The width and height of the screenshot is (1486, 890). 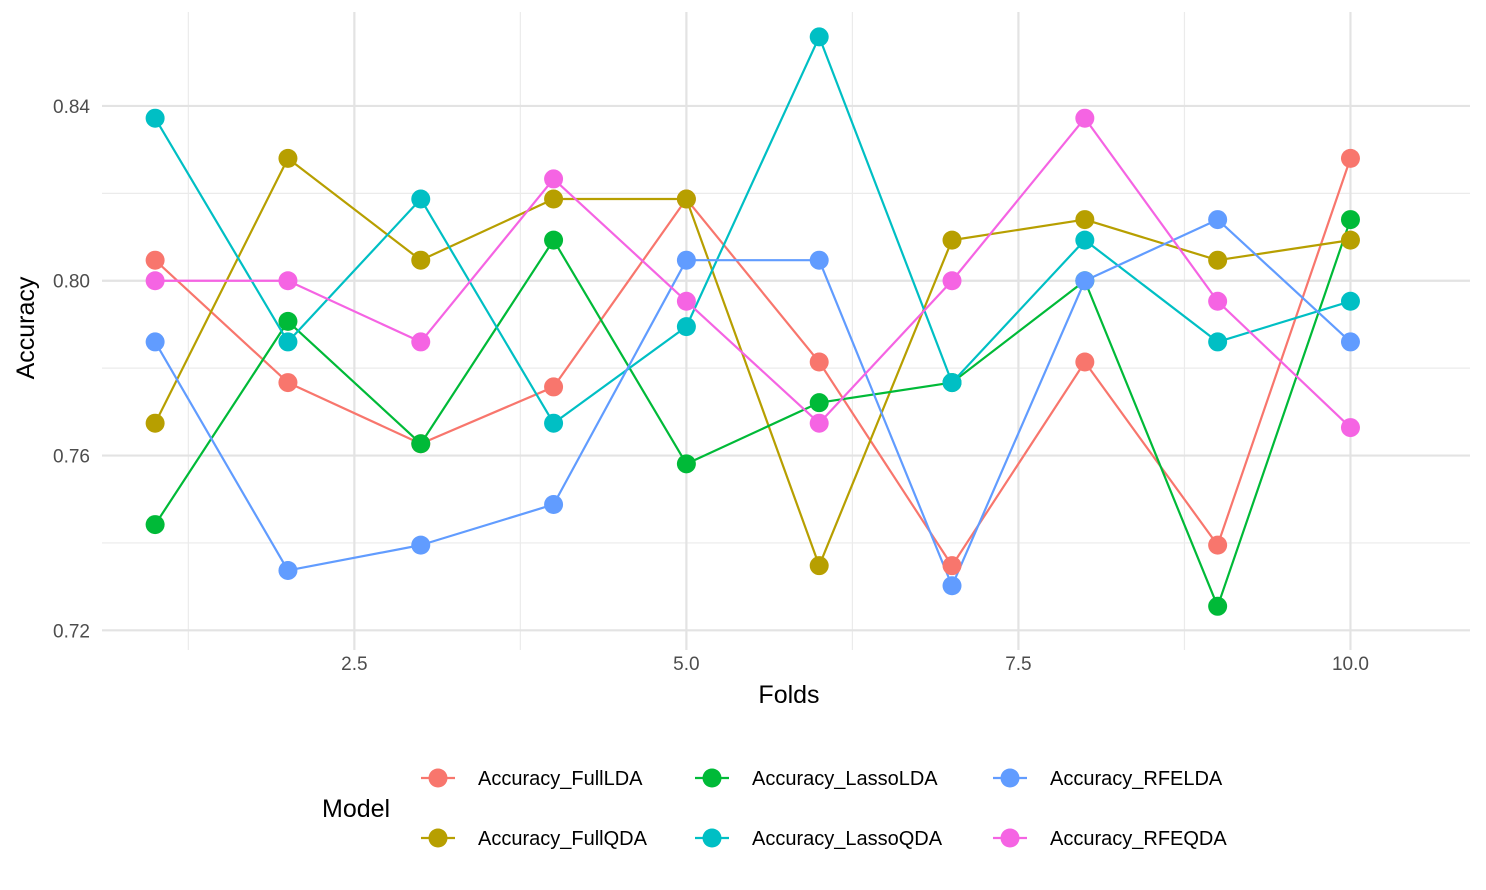 I want to click on legend-item-Accuracy_LassoLDA: Accuracy_LassoLDA, so click(x=816, y=779).